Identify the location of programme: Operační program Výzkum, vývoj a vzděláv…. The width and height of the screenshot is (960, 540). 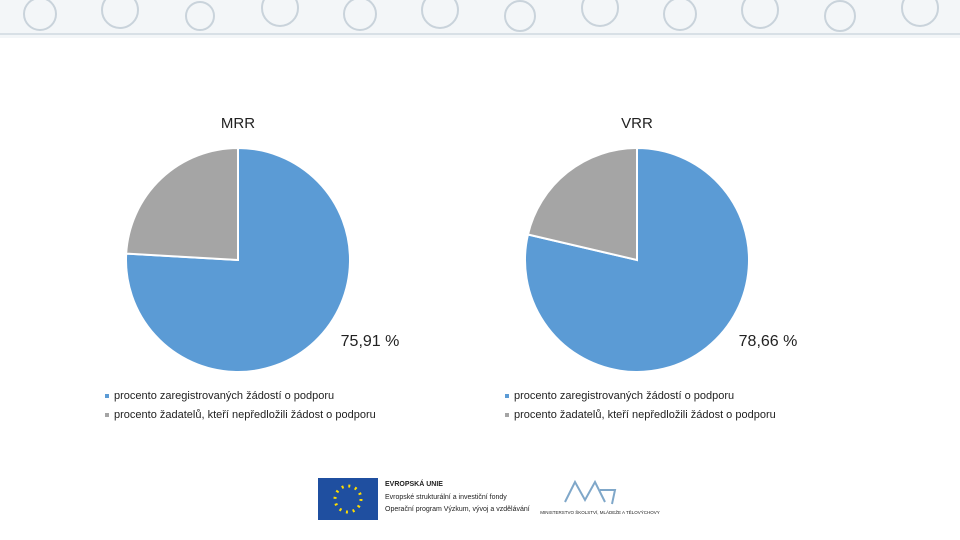
(457, 509).